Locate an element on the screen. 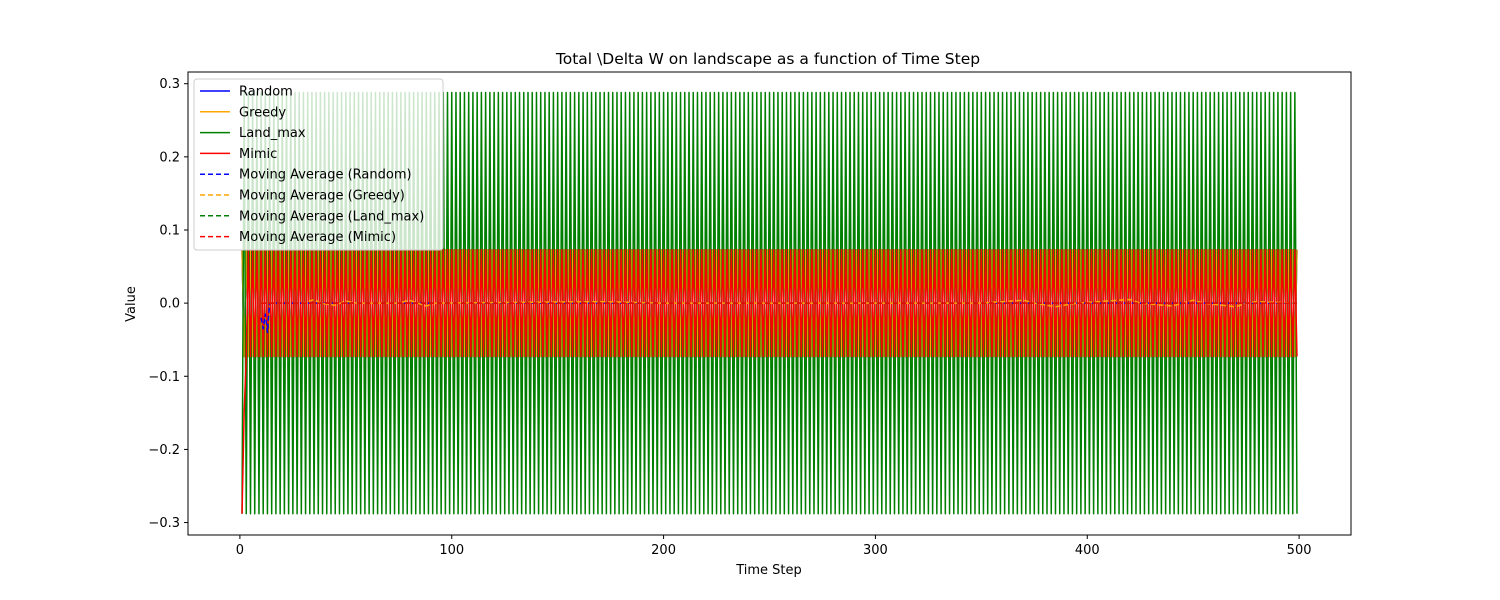  y-tick-label: −0.3 is located at coordinates (164, 523).